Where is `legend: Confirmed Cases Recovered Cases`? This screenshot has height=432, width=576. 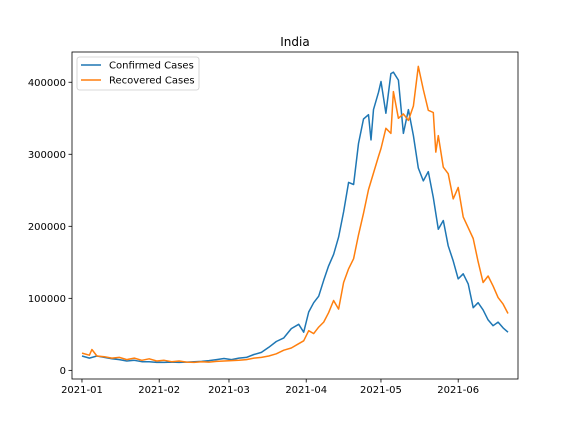 legend: Confirmed Cases Recovered Cases is located at coordinates (138, 73).